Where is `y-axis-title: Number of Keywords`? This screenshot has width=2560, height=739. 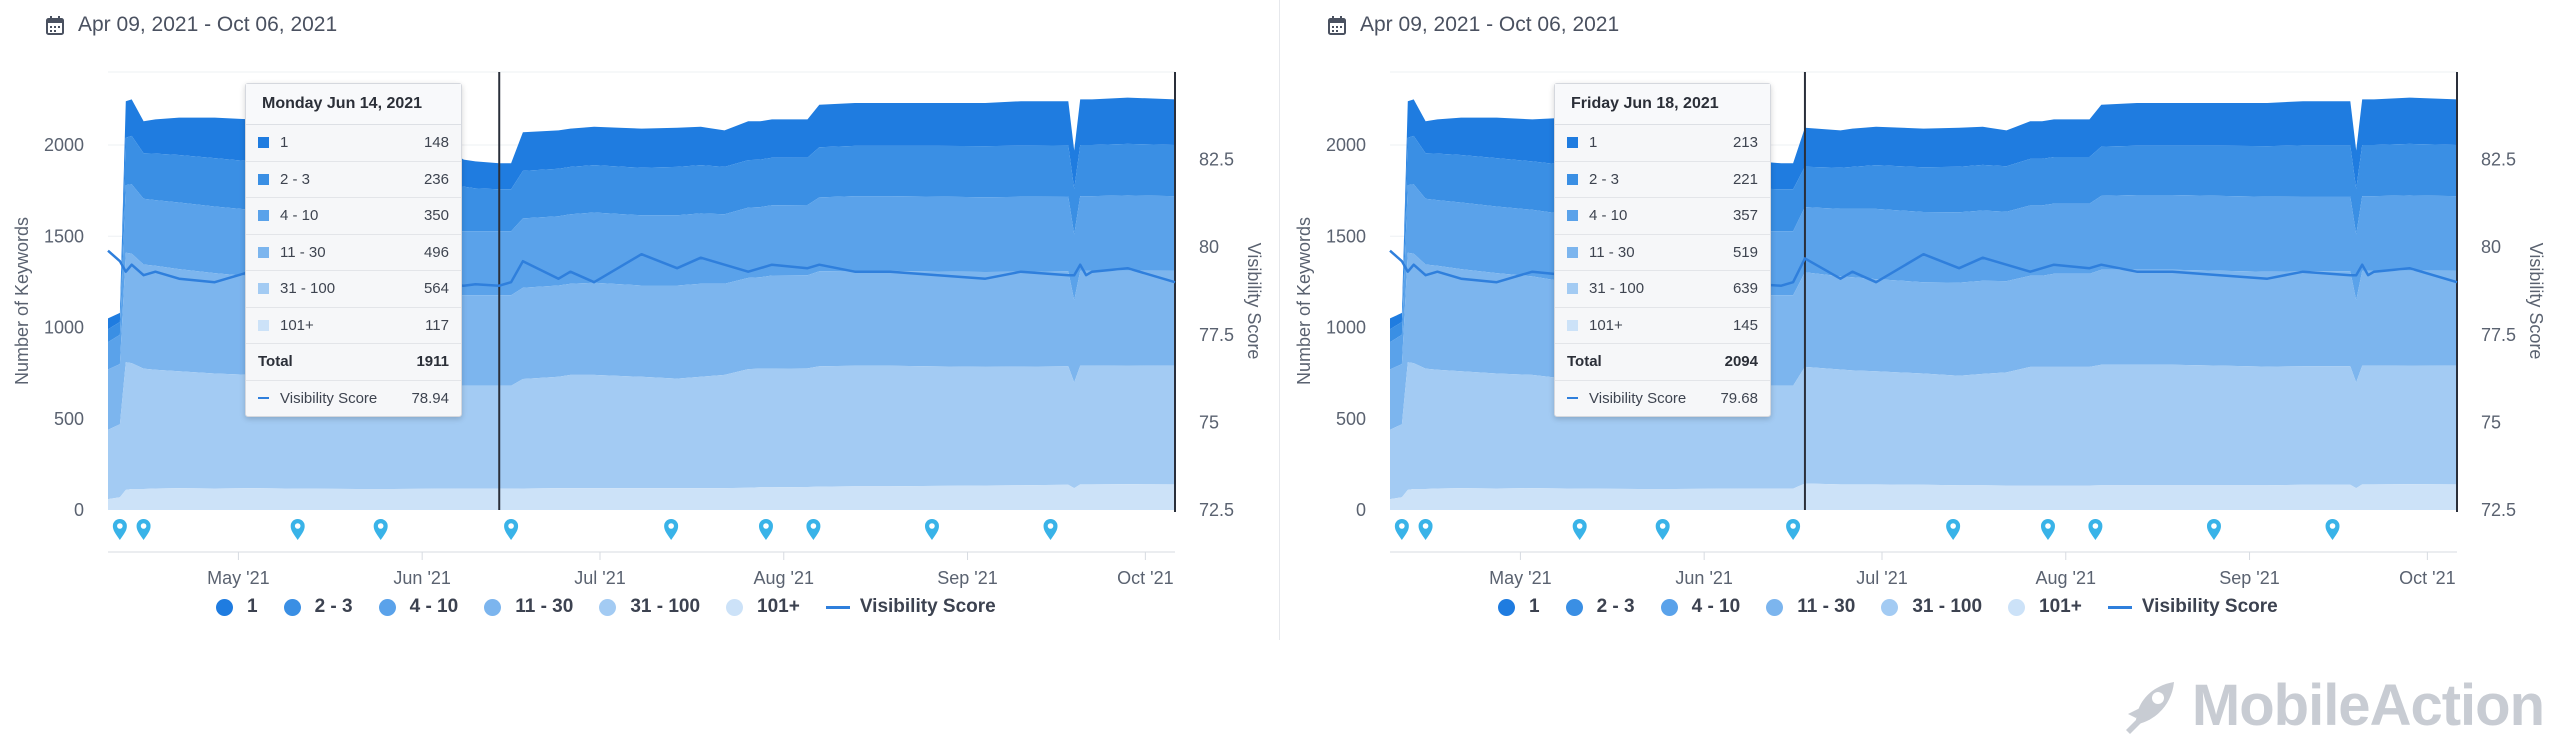 y-axis-title: Number of Keywords is located at coordinates (22, 301).